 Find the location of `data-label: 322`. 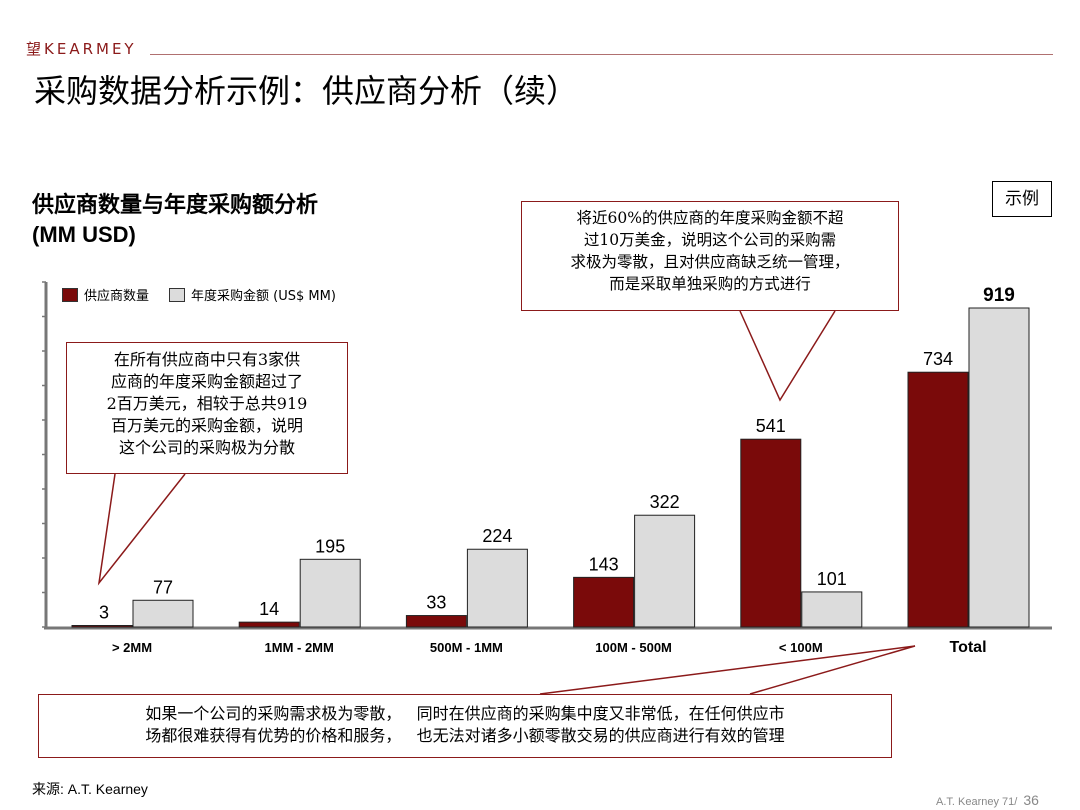

data-label: 322 is located at coordinates (665, 502).